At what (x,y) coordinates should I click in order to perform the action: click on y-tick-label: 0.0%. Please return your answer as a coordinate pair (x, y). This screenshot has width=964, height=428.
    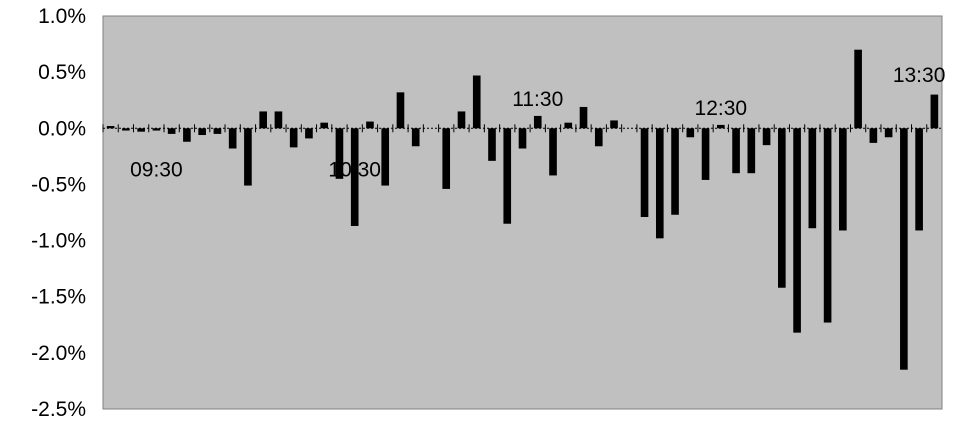
    Looking at the image, I should click on (62, 128).